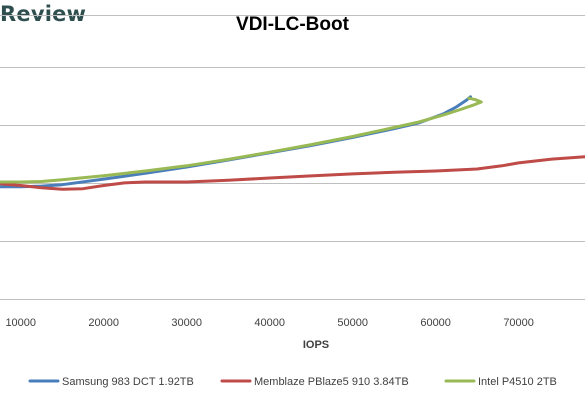 The height and width of the screenshot is (401, 585). I want to click on x-tick-label-30000: 30000, so click(186, 323).